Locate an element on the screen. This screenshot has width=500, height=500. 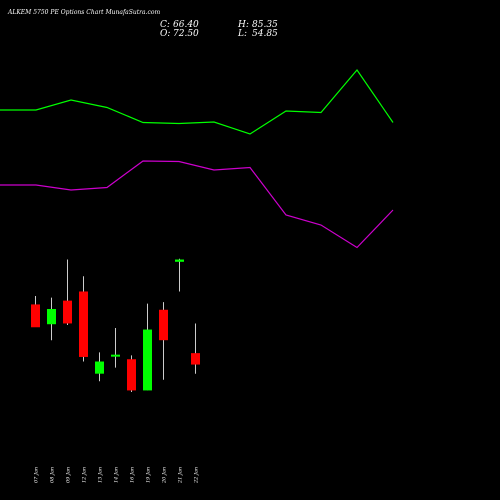
x-tick-label: 21 Jan is located at coordinates (181, 475).